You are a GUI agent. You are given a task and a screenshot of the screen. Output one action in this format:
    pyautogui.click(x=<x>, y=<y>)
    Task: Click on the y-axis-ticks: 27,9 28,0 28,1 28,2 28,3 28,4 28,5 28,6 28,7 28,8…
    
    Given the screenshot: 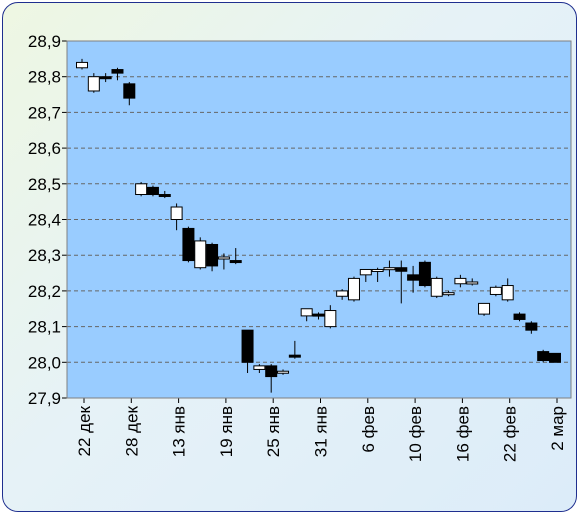 What is the action you would take?
    pyautogui.click(x=47, y=220)
    